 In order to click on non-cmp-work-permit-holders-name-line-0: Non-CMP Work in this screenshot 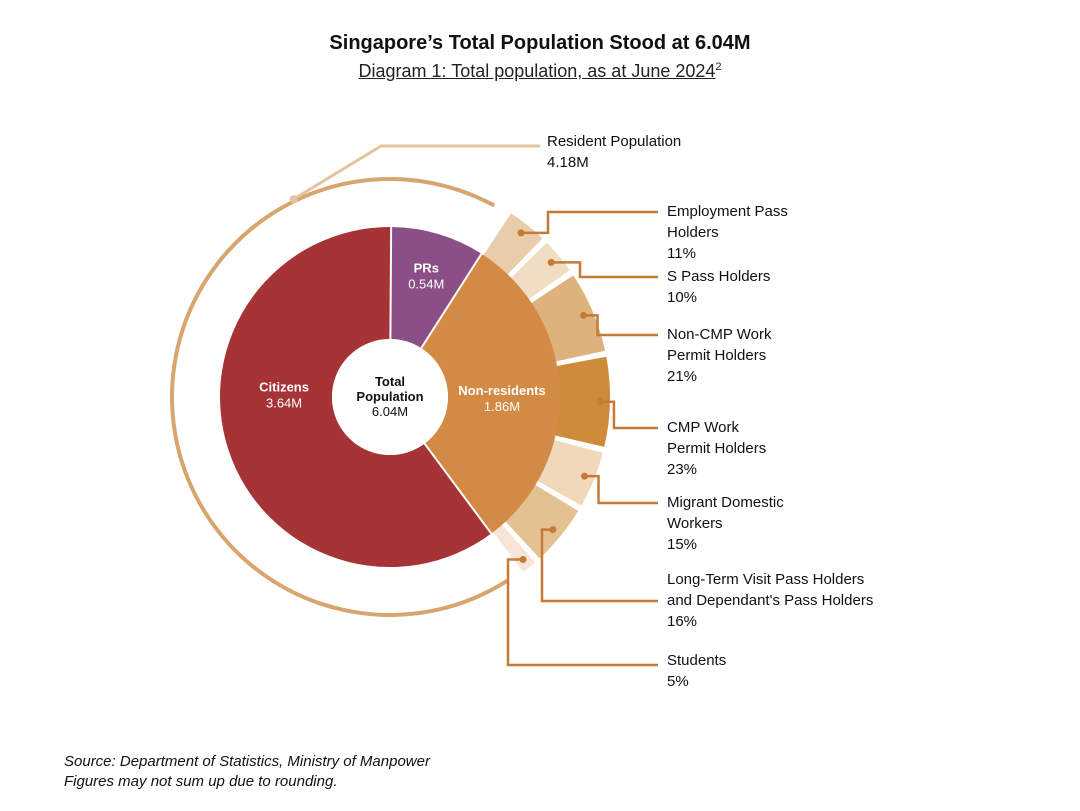, I will do `click(719, 334)`.